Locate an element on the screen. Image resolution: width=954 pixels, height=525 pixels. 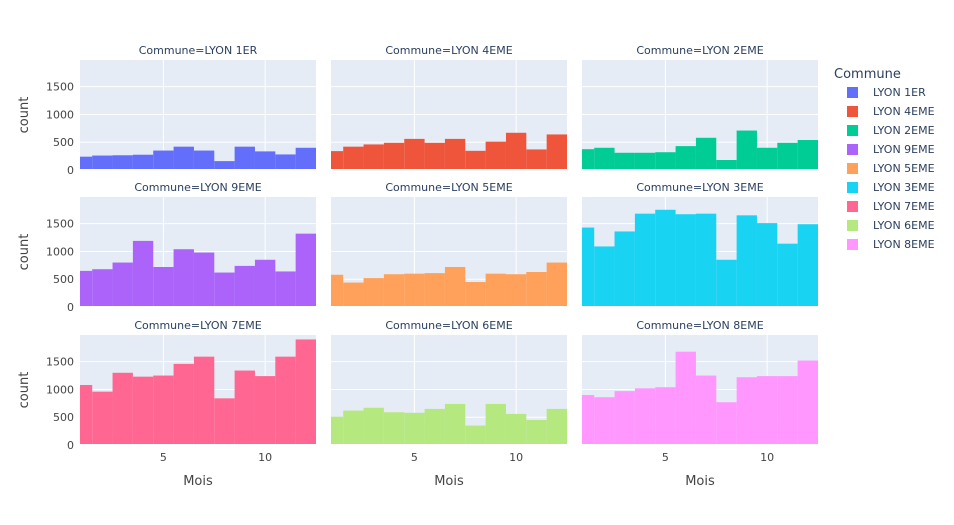
legend-item-label: LYON 6EME is located at coordinates (904, 225).